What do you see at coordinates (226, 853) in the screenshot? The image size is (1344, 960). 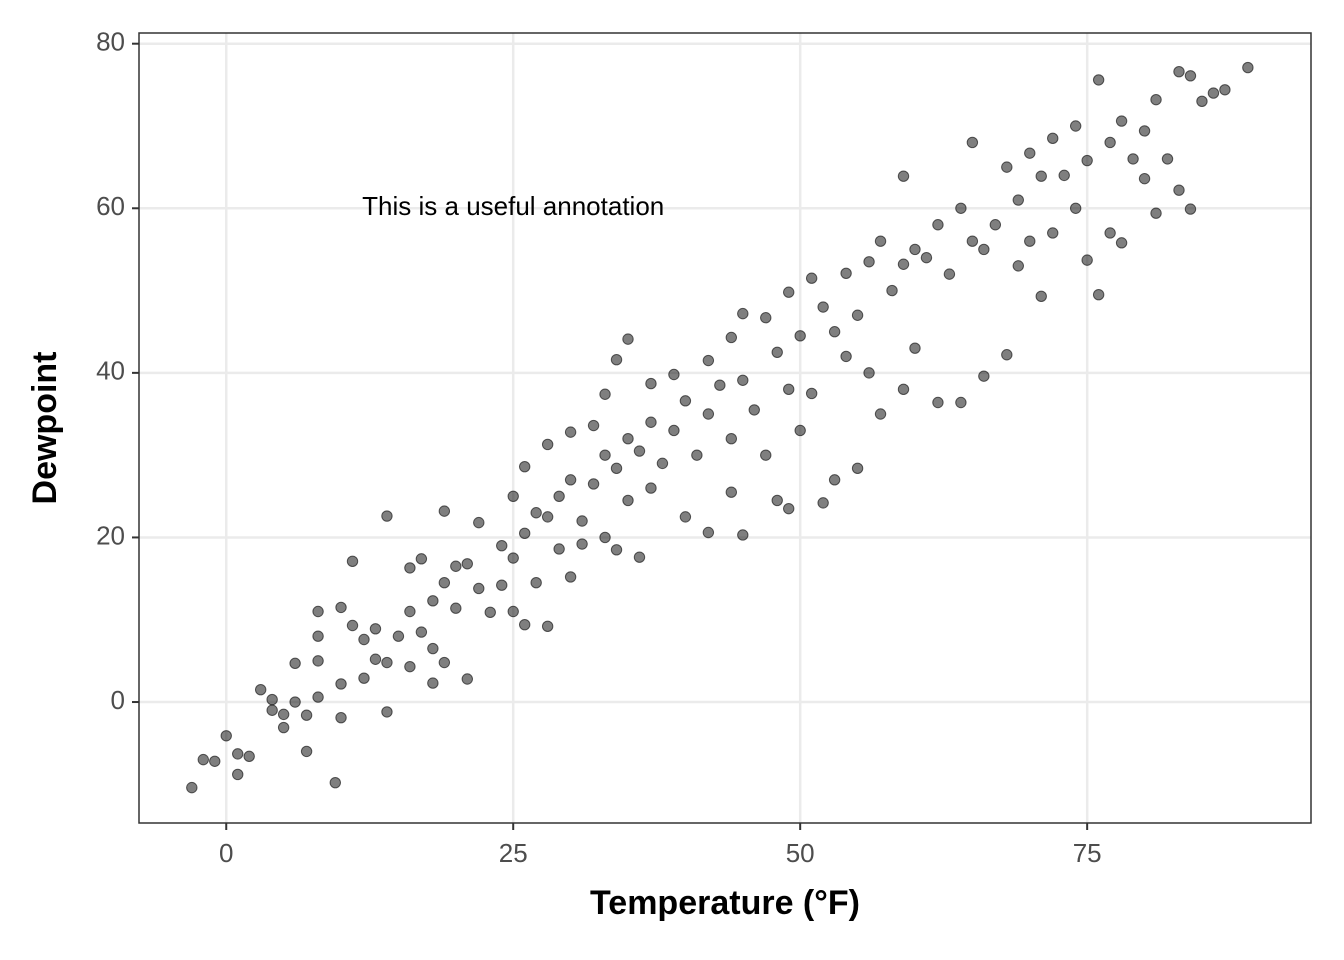 I see `x-tick-label: 0` at bounding box center [226, 853].